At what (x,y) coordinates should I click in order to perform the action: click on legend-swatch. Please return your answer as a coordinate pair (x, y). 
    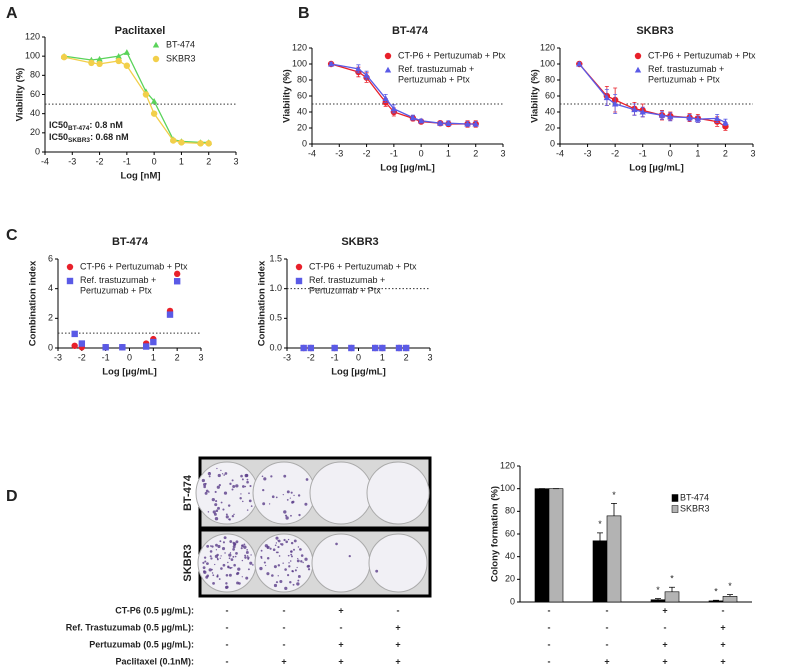
    Looking at the image, I should click on (675, 498).